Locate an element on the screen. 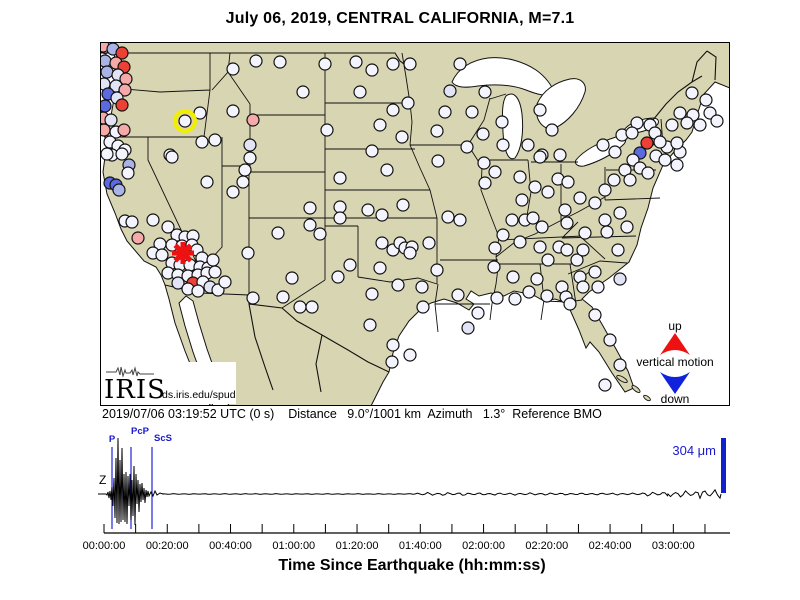 Image resolution: width=800 pixels, height=600 pixels. iris-logo: IRIS ds.iris.edu/spud is located at coordinates (169, 383).